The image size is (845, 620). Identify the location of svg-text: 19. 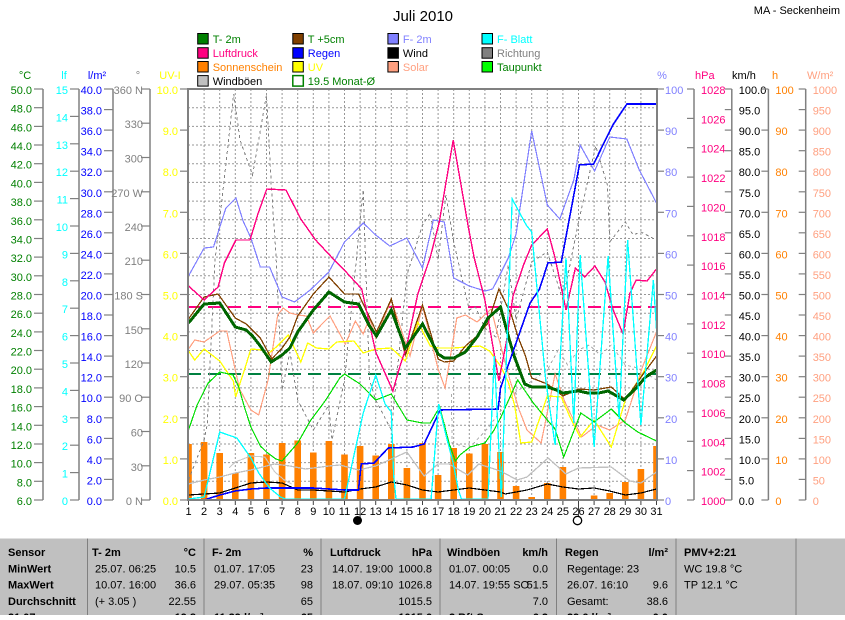
(469, 512).